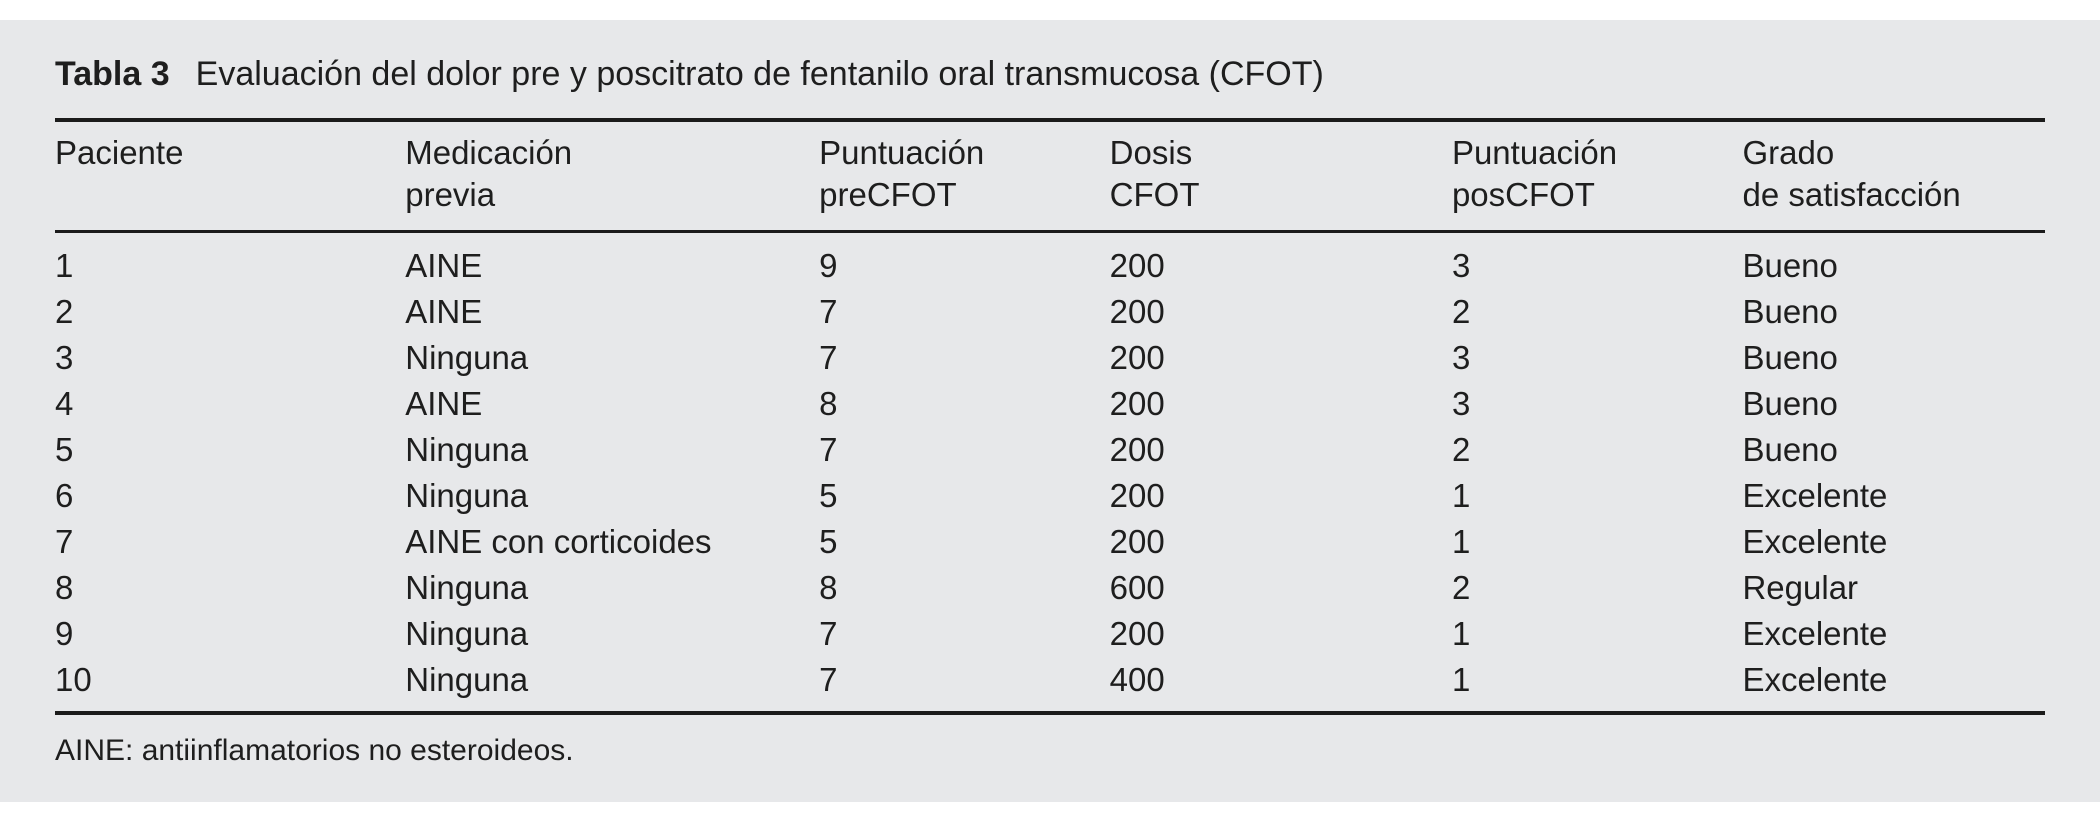 This screenshot has width=2100, height=836. What do you see at coordinates (964, 176) in the screenshot?
I see `column-header-puntuacion-precfot: Puntuación preCFOT` at bounding box center [964, 176].